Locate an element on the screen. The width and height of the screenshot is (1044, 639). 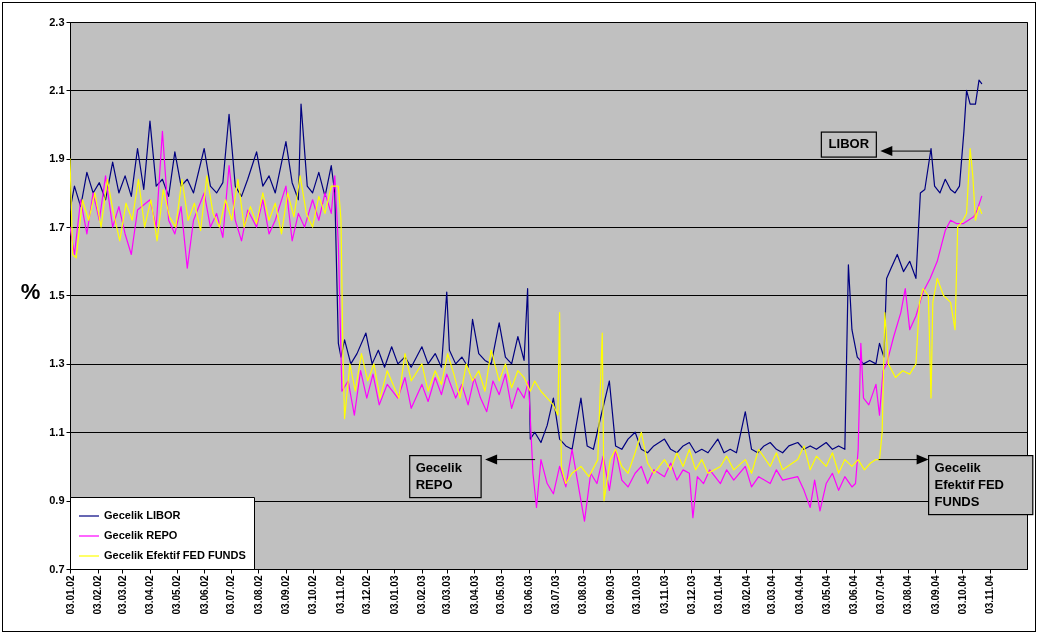
x-tick-label: 03.09.04 is located at coordinates (935, 595).